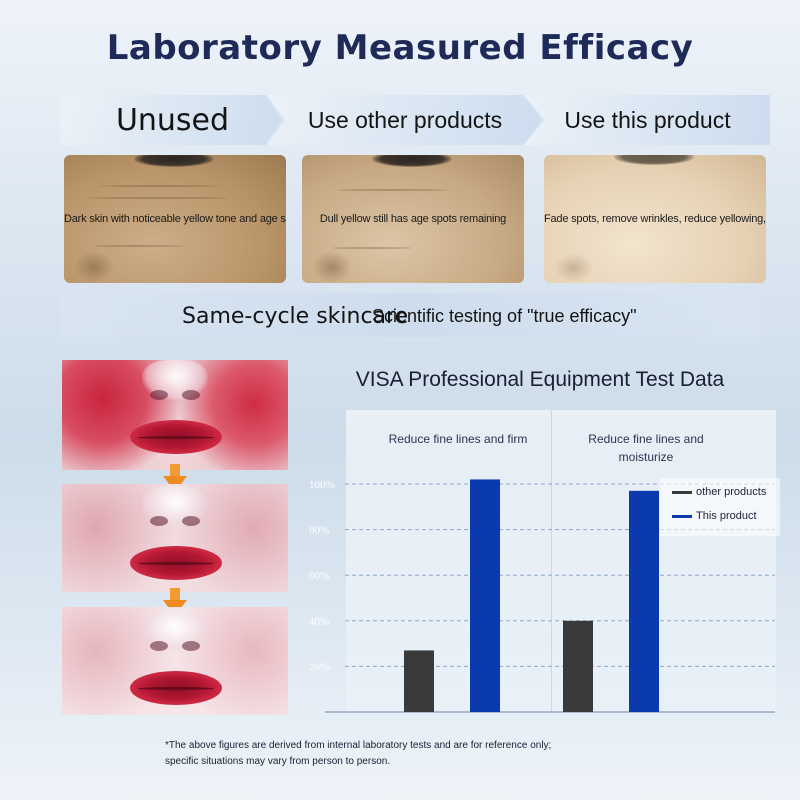 This screenshot has height=800, width=800. Describe the element at coordinates (540, 379) in the screenshot. I see `chart-title: VISA Professional Equipment Test Data` at that location.